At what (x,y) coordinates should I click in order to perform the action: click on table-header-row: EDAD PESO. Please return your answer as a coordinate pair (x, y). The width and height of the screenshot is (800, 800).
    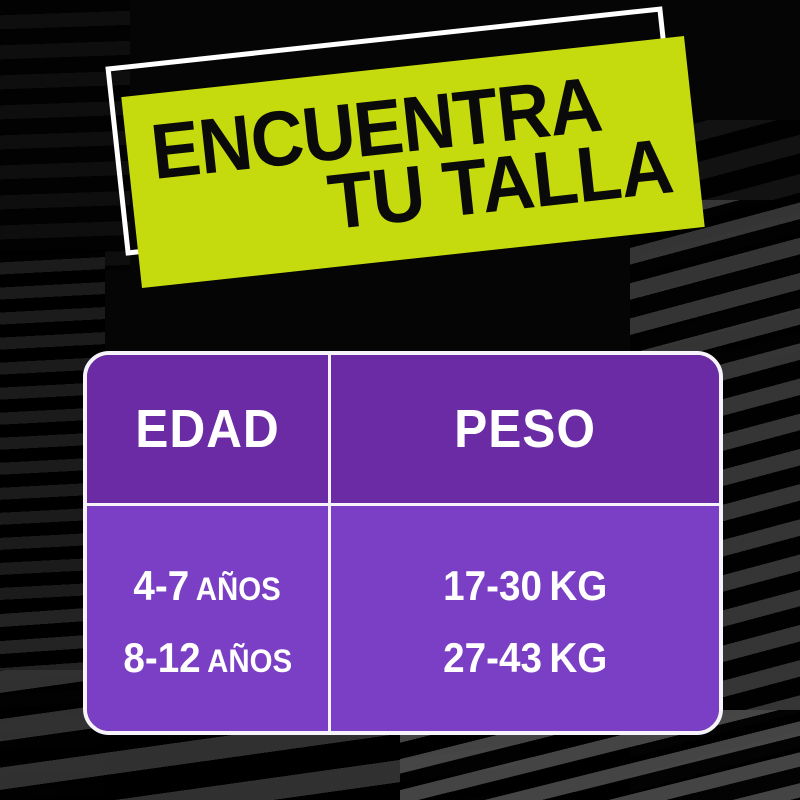
    Looking at the image, I should click on (403, 429).